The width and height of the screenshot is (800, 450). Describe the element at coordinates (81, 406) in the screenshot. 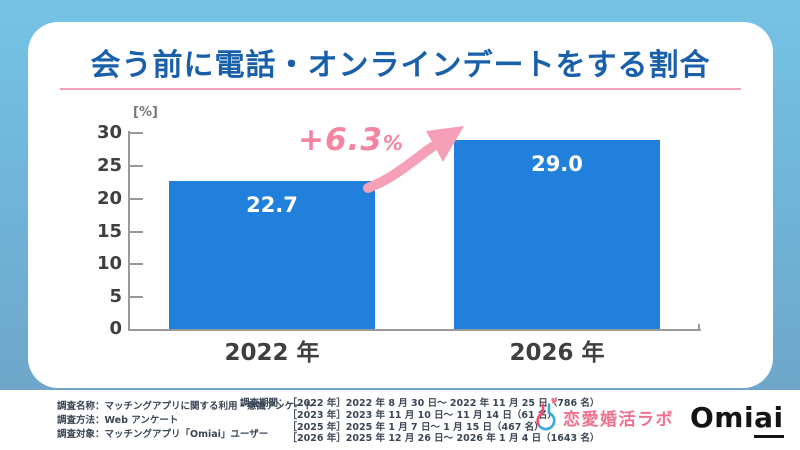

I see `survey-name-label: 調査名称：` at that location.